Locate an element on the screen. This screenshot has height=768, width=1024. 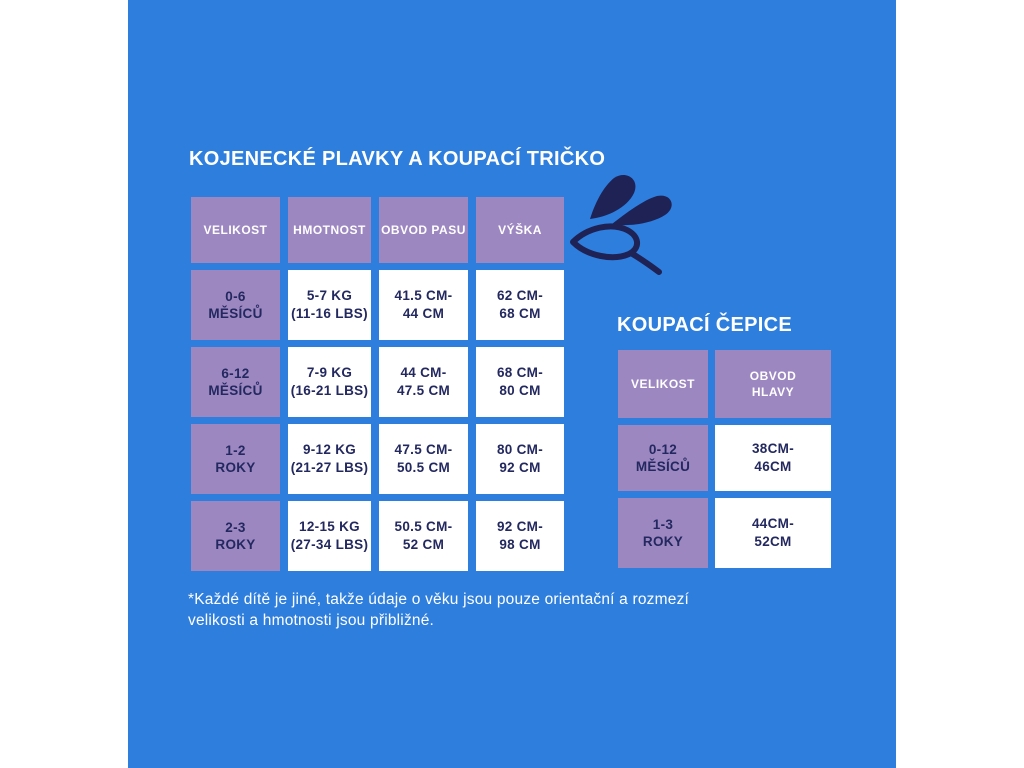
swimwear-row-3-weight: 12-15 KG (27-34 LBS) is located at coordinates (329, 536).